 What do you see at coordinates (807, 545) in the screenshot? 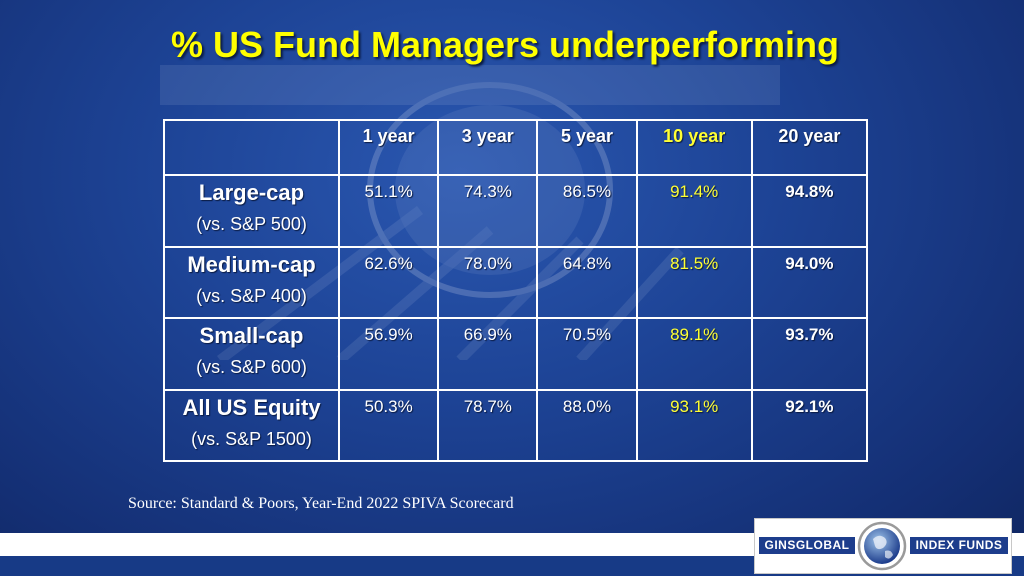
I see `logo-left-text: GINSGLOBAL` at bounding box center [807, 545].